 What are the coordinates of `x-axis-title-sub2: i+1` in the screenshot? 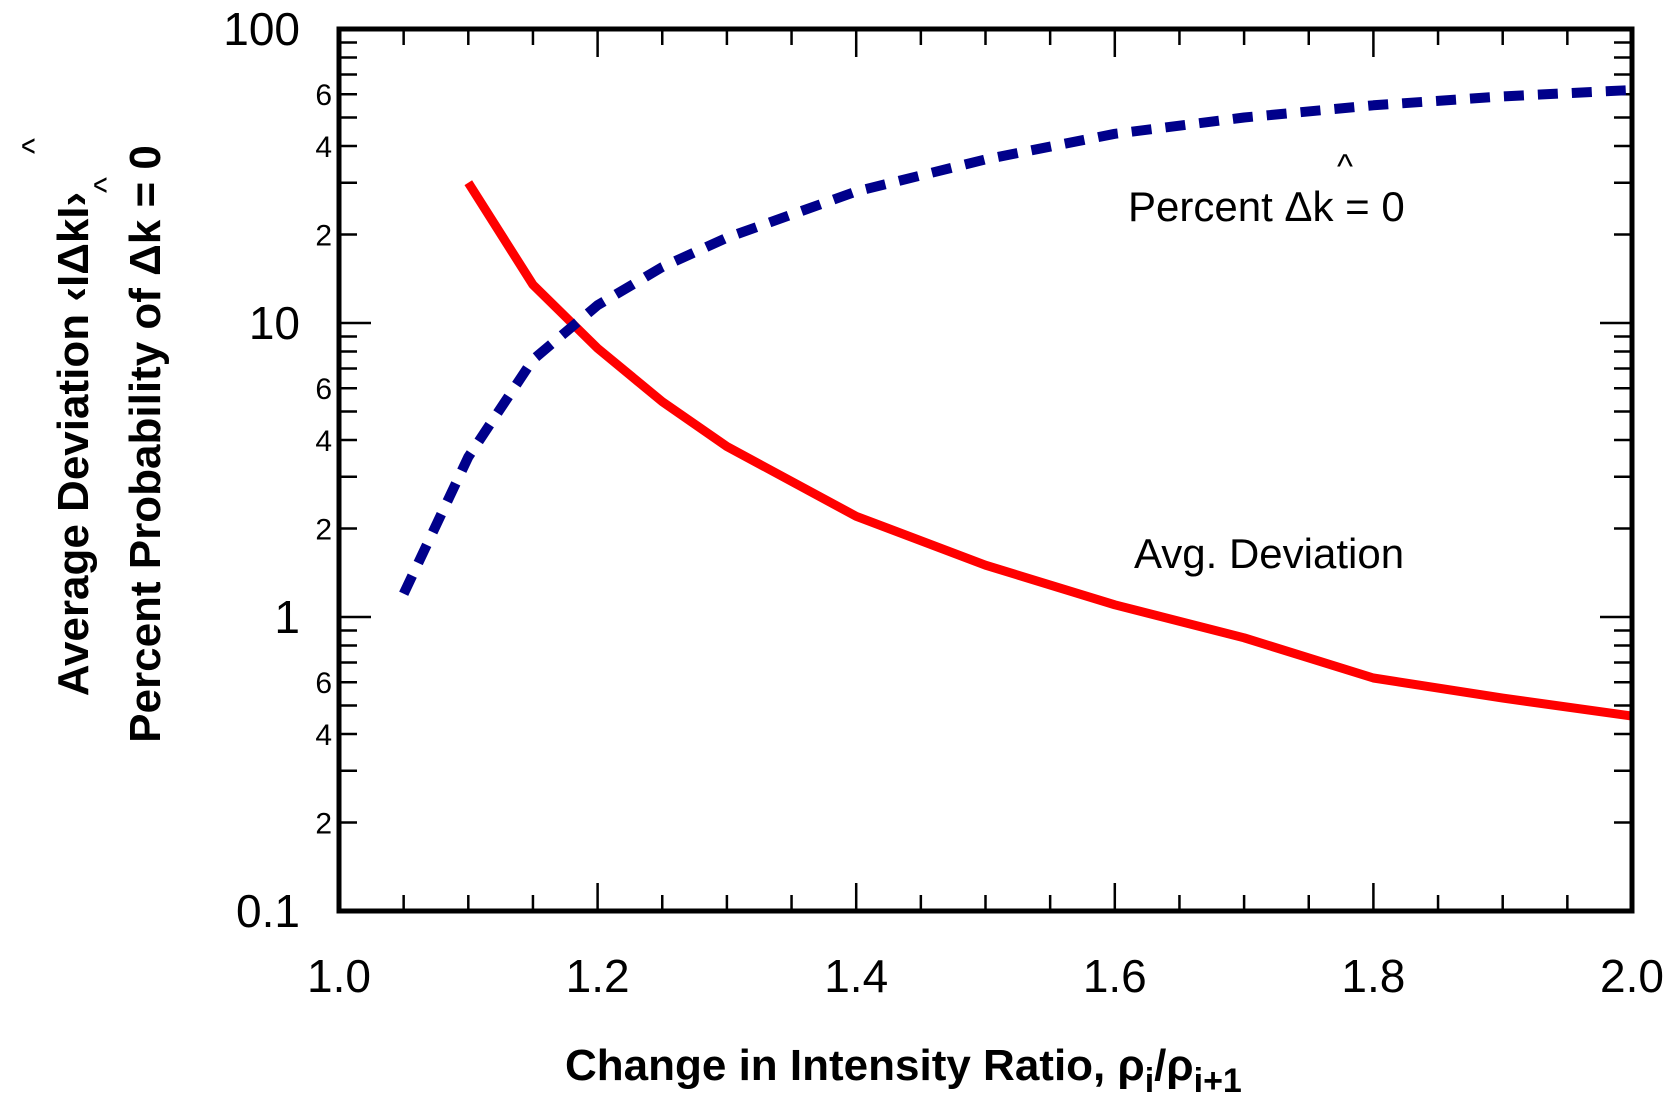 It's located at (1218, 1081).